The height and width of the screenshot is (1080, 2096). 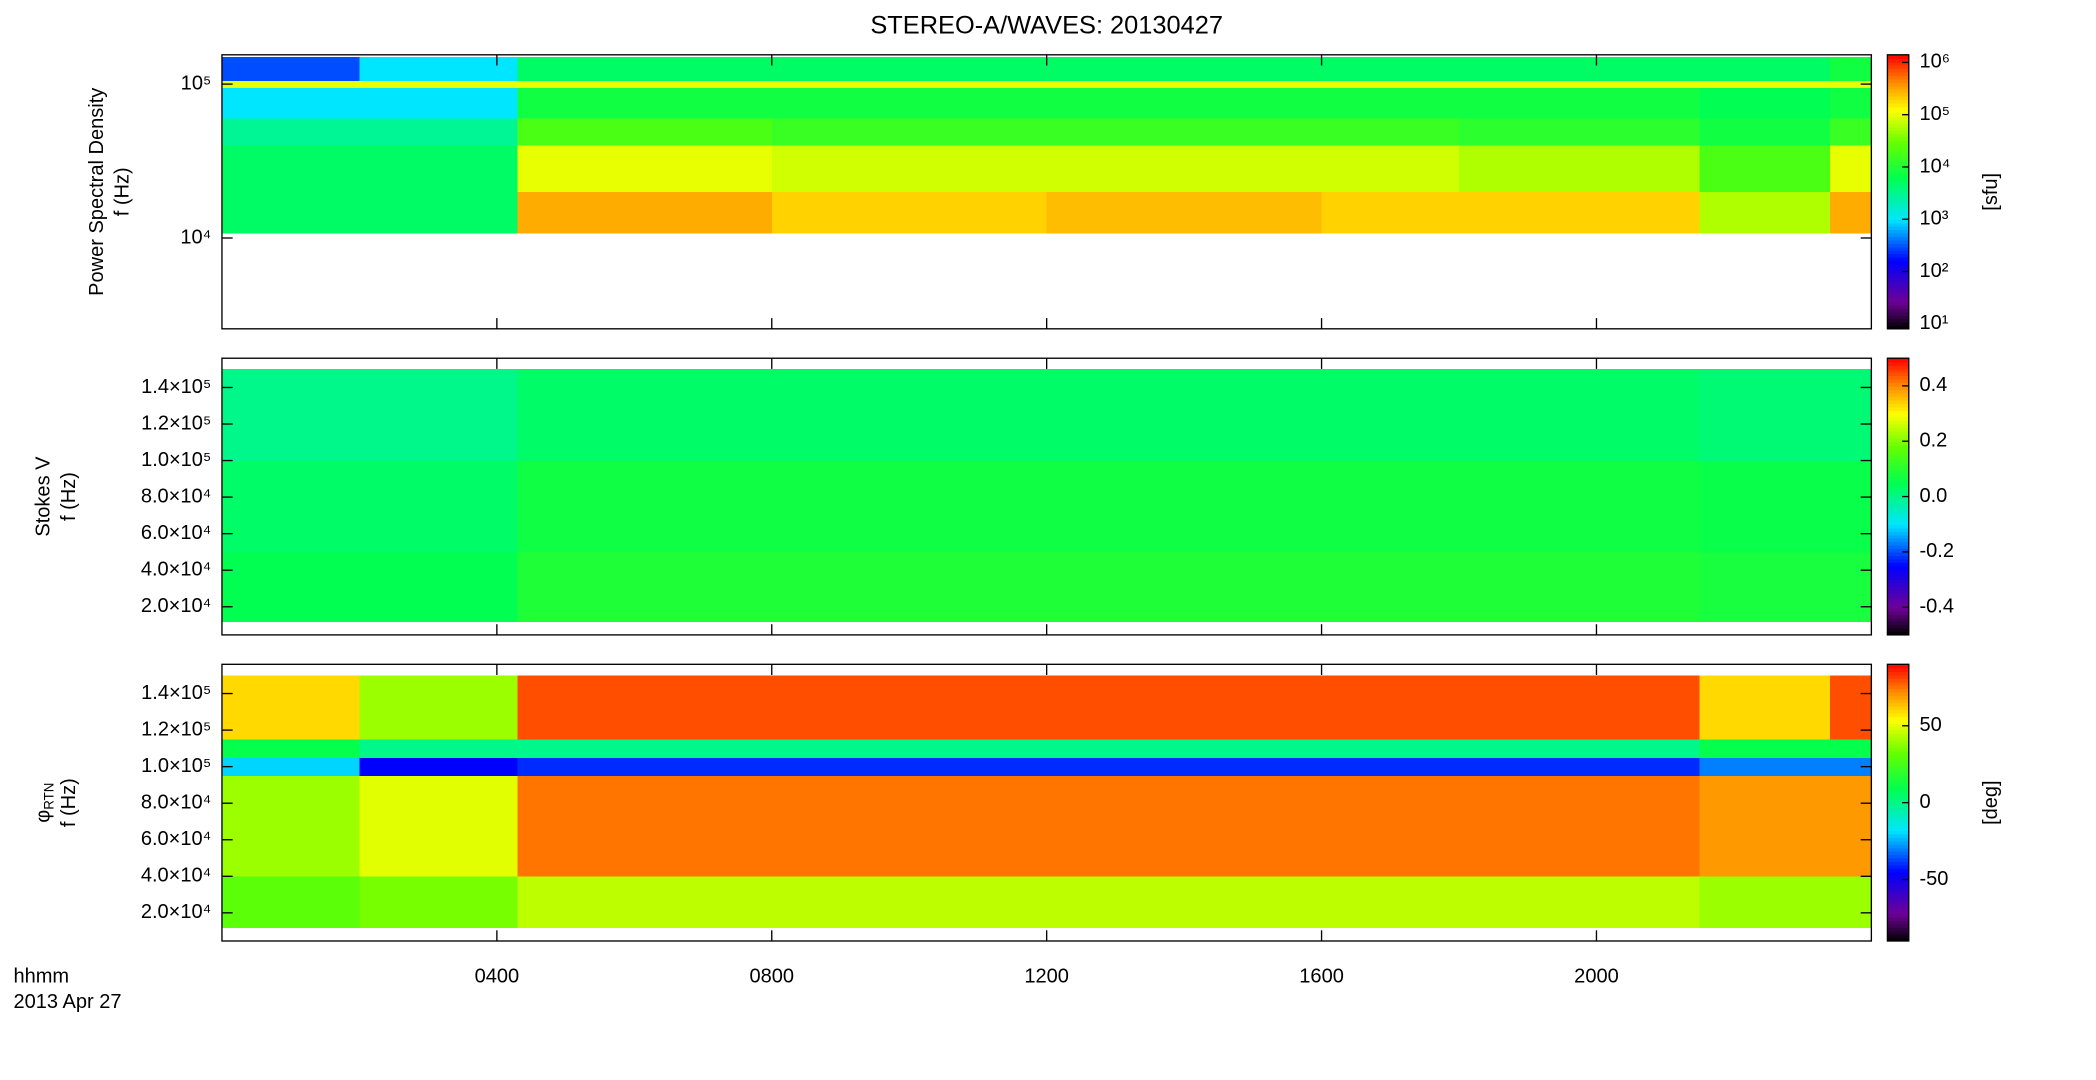 I want to click on x-tick-label: 1600, so click(x=1321, y=976).